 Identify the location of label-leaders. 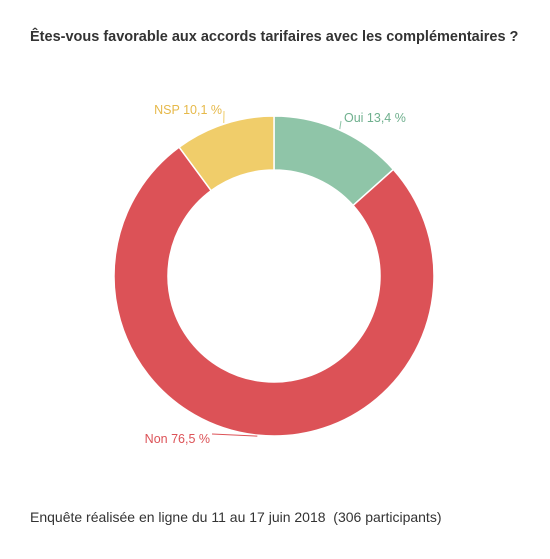
(276, 273).